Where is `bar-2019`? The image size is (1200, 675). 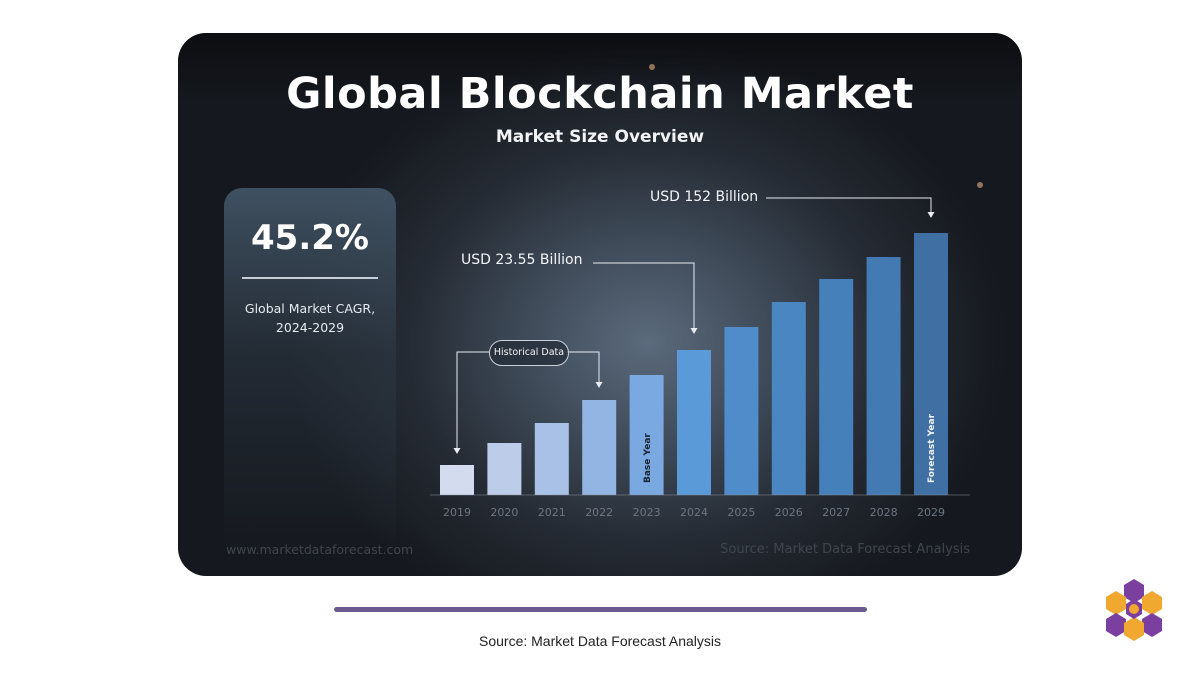 bar-2019 is located at coordinates (457, 480).